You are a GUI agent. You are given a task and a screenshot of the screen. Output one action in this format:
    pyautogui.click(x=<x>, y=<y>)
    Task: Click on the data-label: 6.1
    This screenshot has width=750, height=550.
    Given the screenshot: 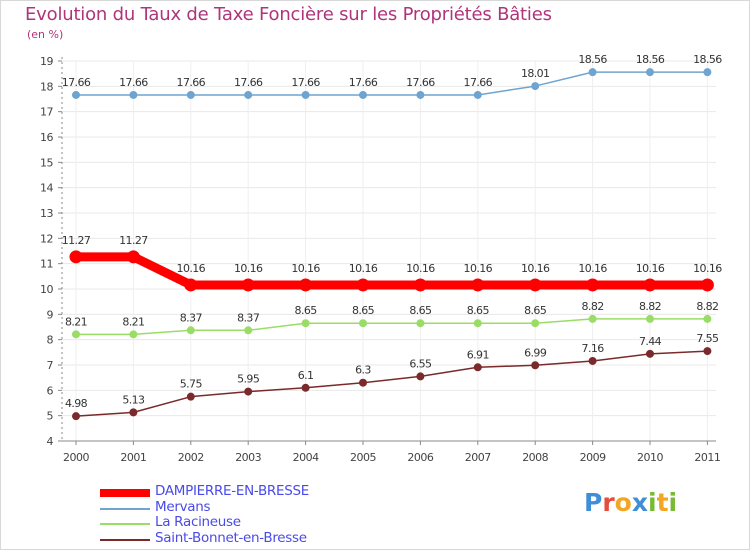 What is the action you would take?
    pyautogui.click(x=306, y=375)
    